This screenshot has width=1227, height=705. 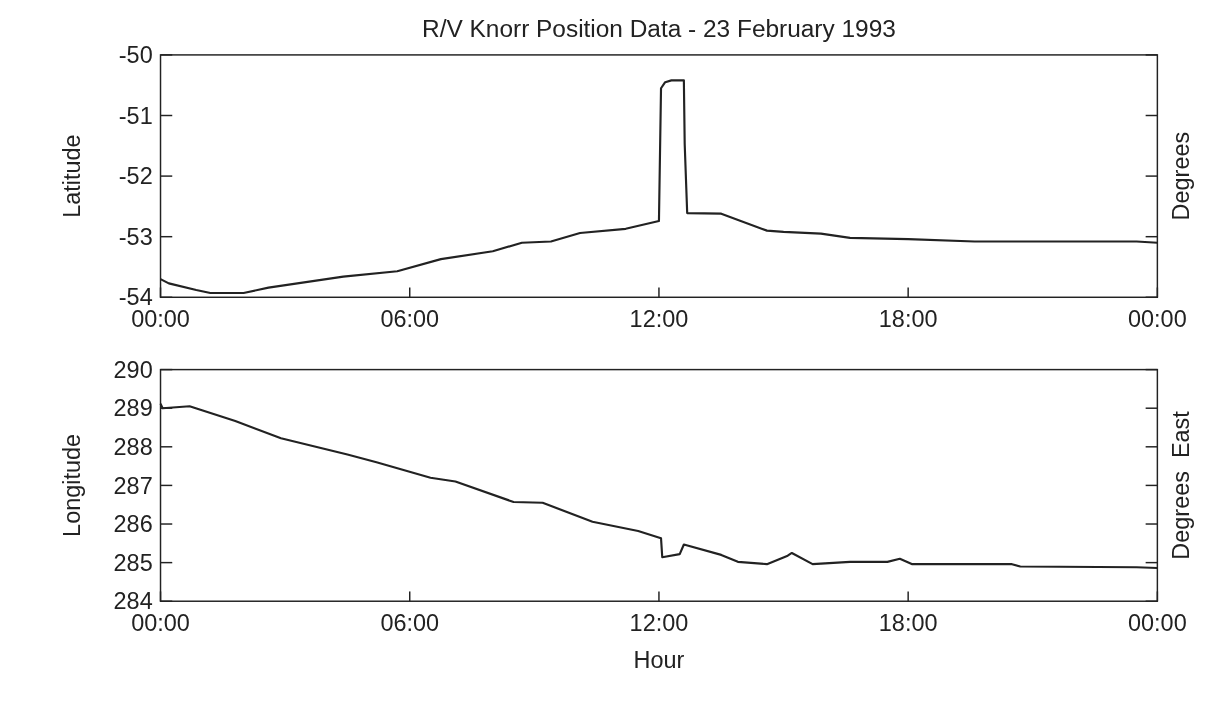 What do you see at coordinates (133, 485) in the screenshot?
I see `y-tick-label: 287` at bounding box center [133, 485].